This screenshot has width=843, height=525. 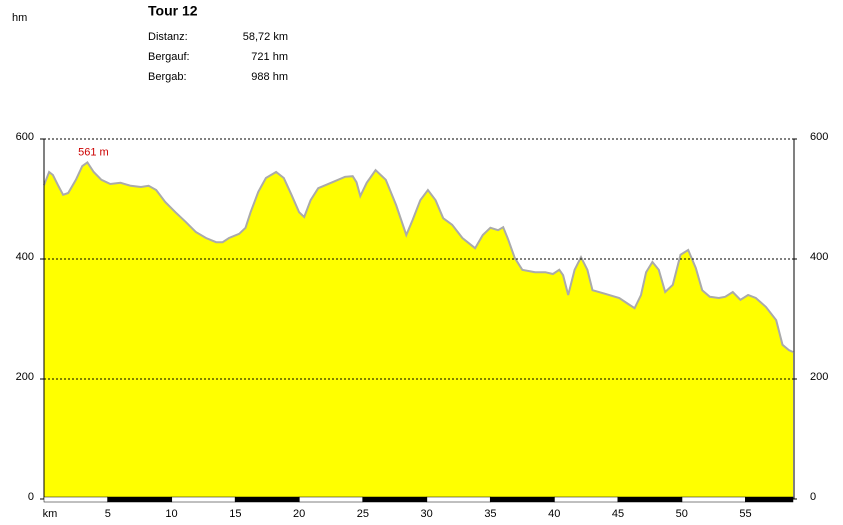 I want to click on x-tick-label: 30, so click(x=427, y=514).